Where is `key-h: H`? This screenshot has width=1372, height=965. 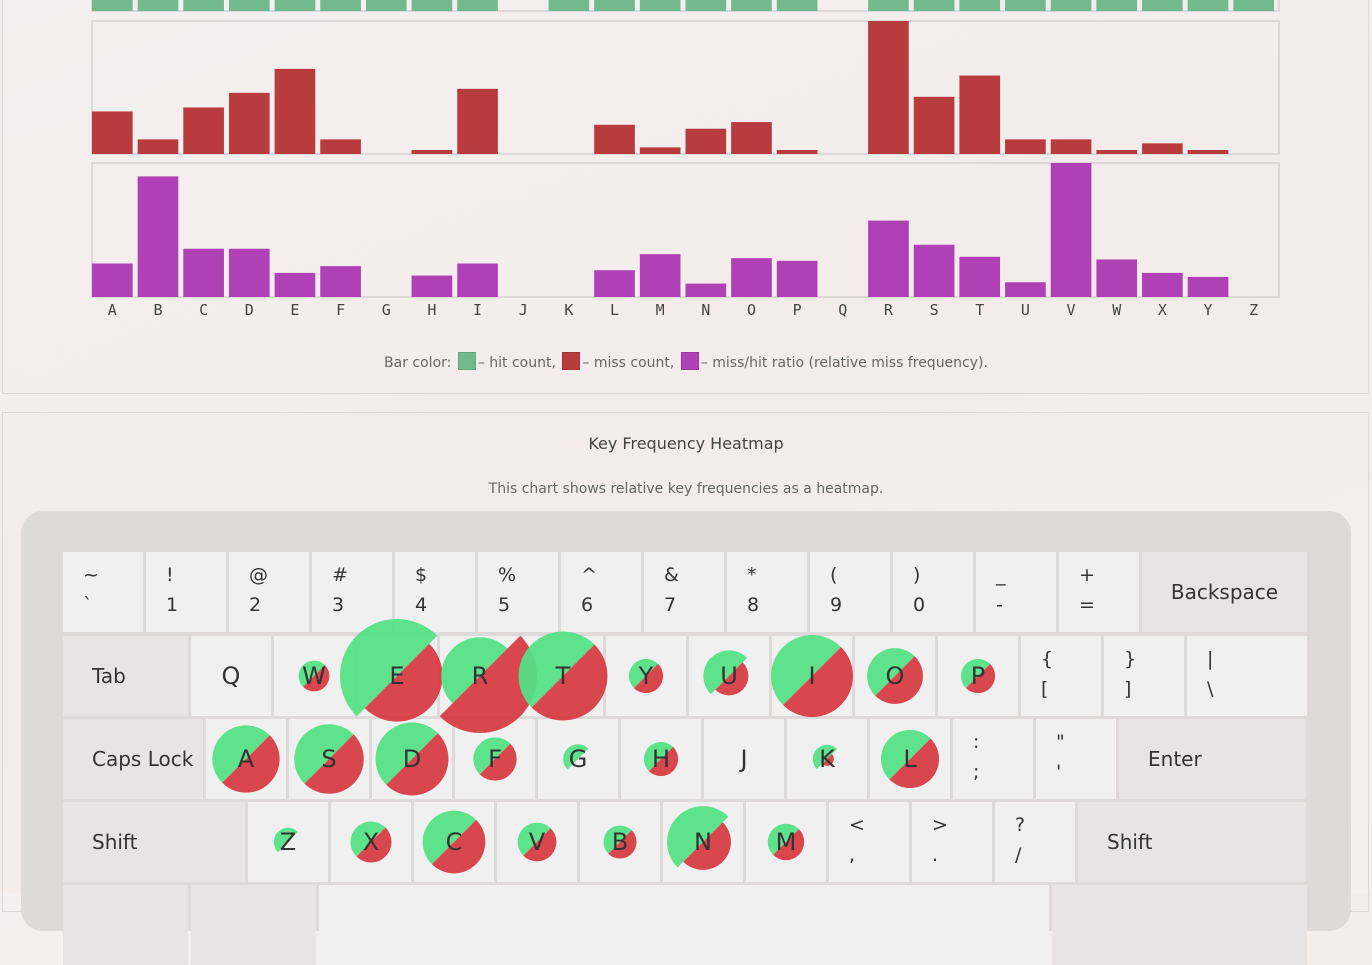 key-h: H is located at coordinates (661, 759).